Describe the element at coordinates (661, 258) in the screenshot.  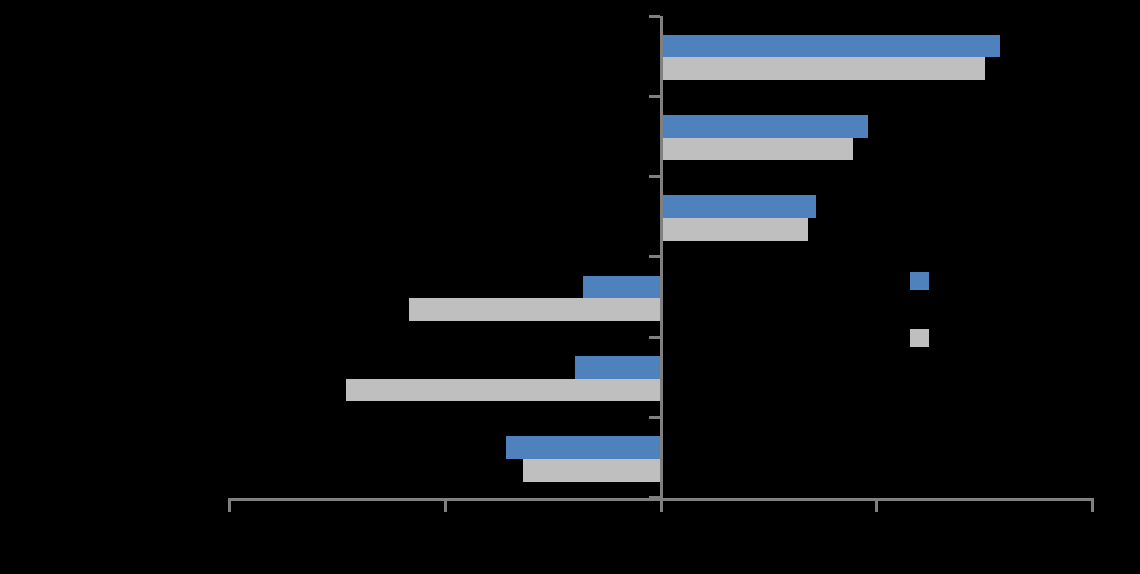
I see `category-axis-line` at that location.